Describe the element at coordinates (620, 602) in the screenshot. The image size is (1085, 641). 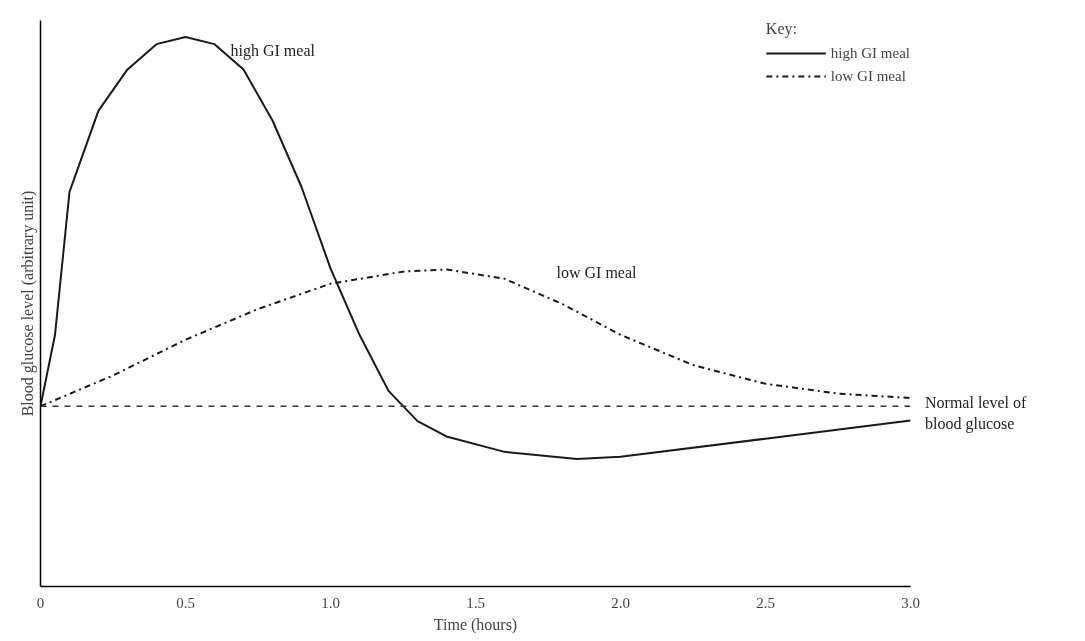
I see `x-tick-label: 2.0` at that location.